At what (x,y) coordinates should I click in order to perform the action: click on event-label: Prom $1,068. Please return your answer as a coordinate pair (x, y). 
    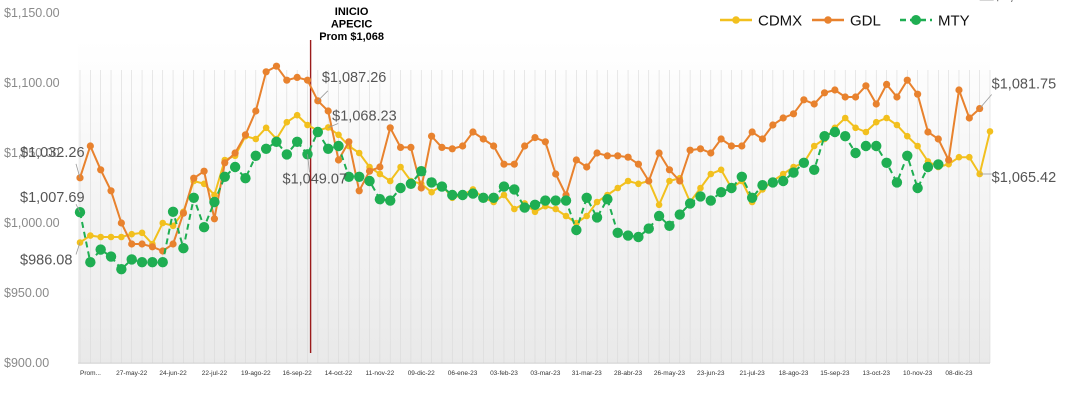
    Looking at the image, I should click on (351, 37).